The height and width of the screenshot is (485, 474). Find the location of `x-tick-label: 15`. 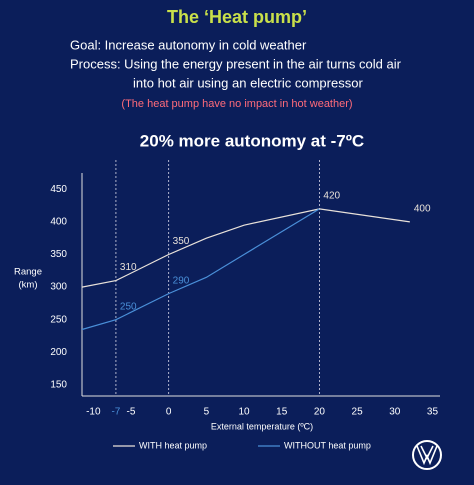

x-tick-label: 15 is located at coordinates (282, 412).